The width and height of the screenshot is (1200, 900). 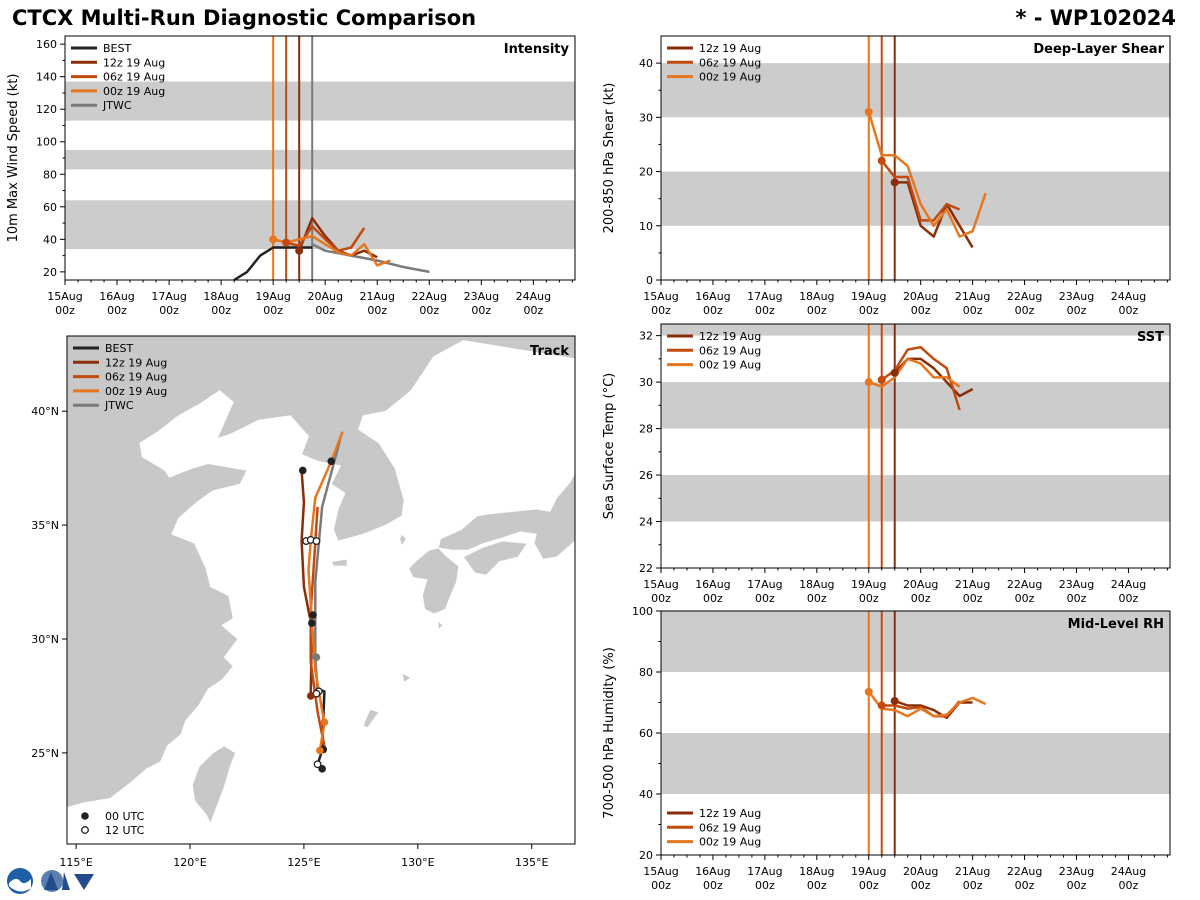 What do you see at coordinates (609, 158) in the screenshot?
I see `y-axis-label: 200-850 hPa Shear (kt)` at bounding box center [609, 158].